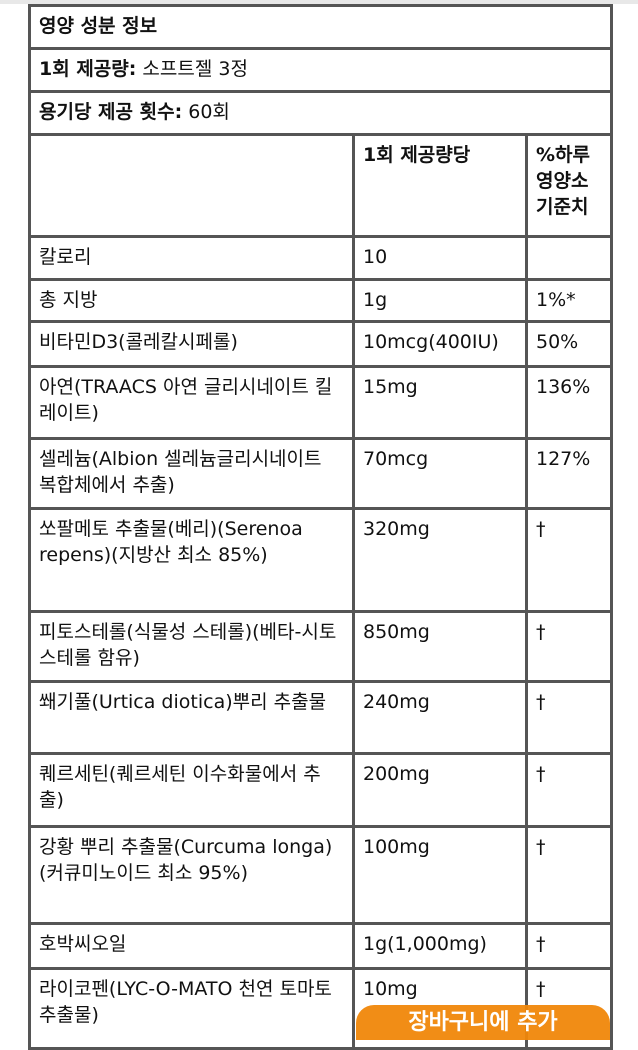 Image resolution: width=638 pixels, height=1050 pixels. I want to click on cell-name: 쐐기풀(Urtica diotica)뿌리 추출물, so click(191, 717).